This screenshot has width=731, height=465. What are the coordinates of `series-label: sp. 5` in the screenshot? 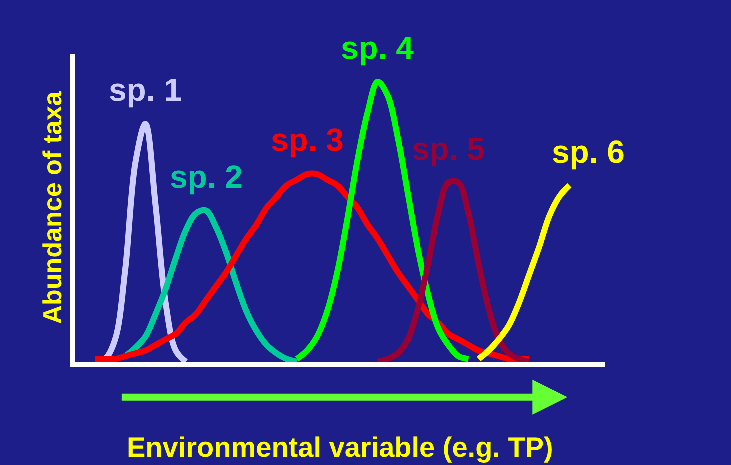 It's located at (448, 149).